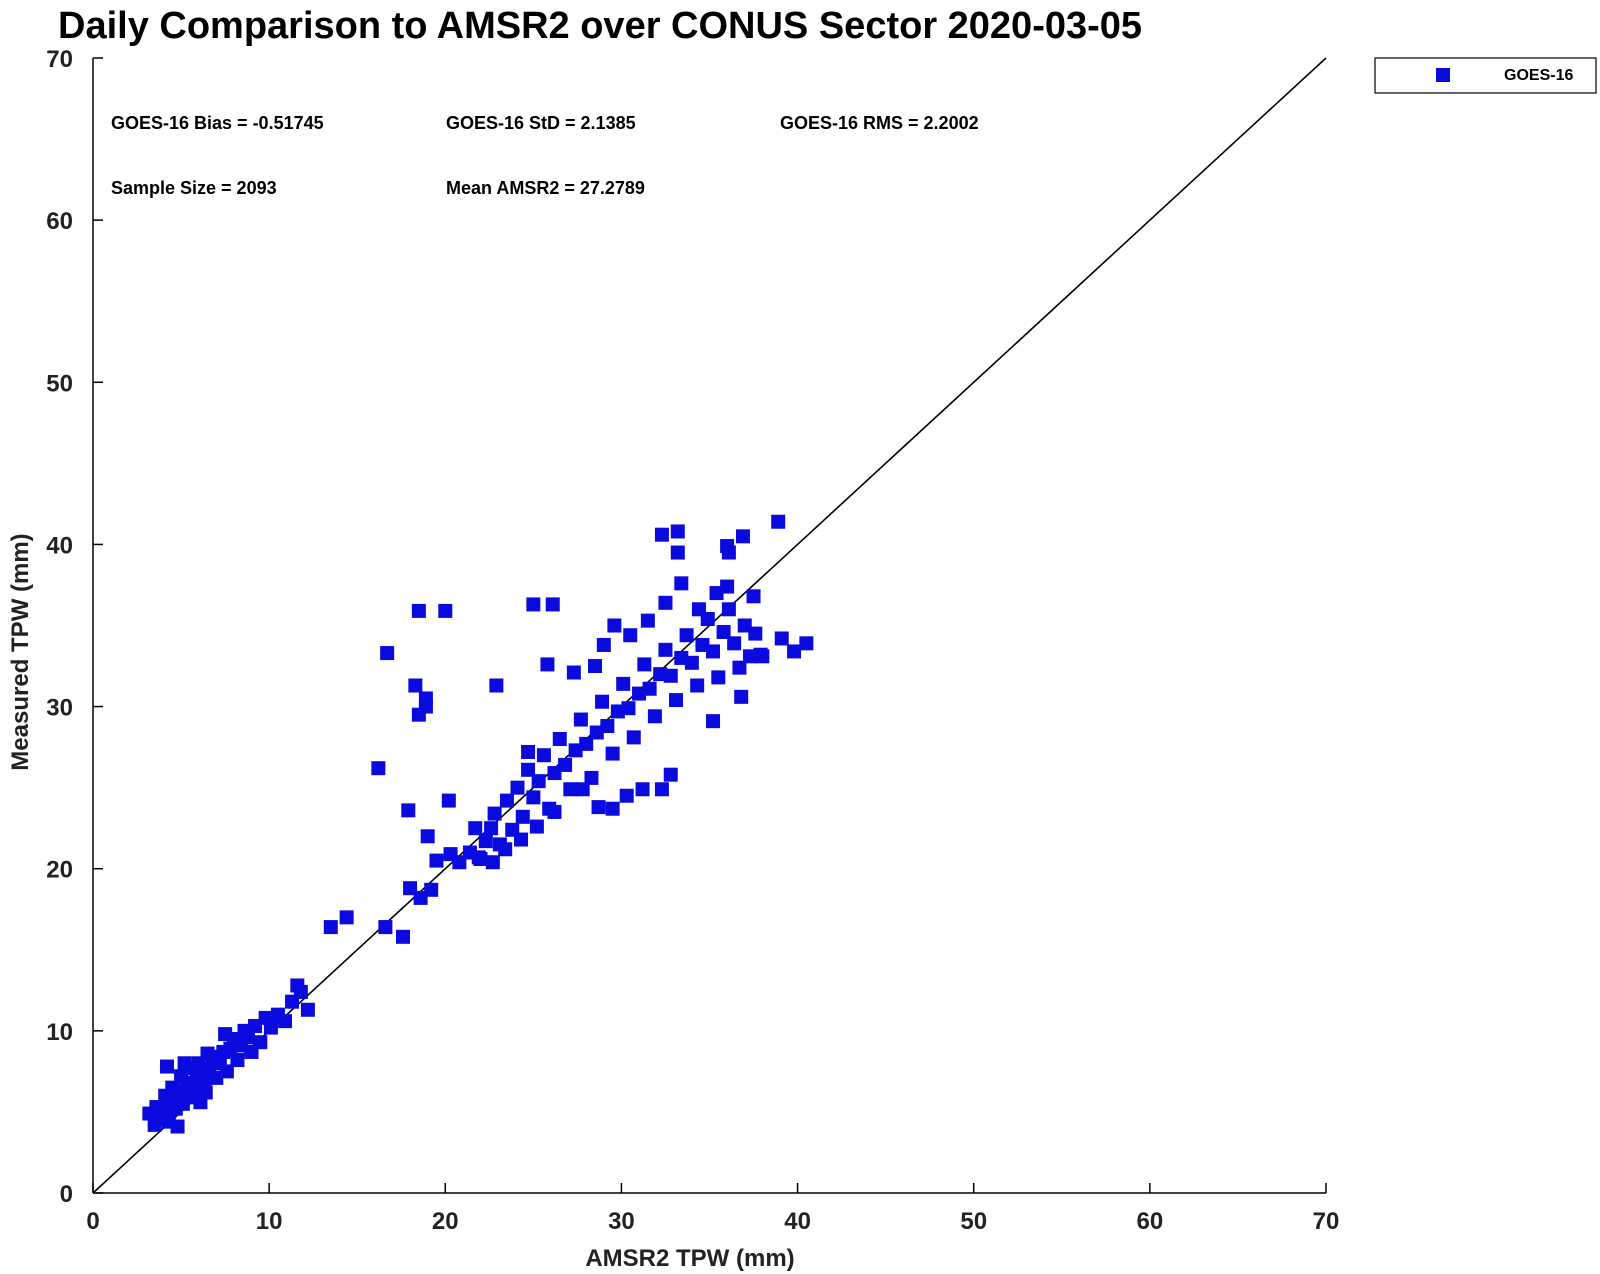 The width and height of the screenshot is (1600, 1274). Describe the element at coordinates (66, 1194) in the screenshot. I see `y-tick-label: 0` at that location.